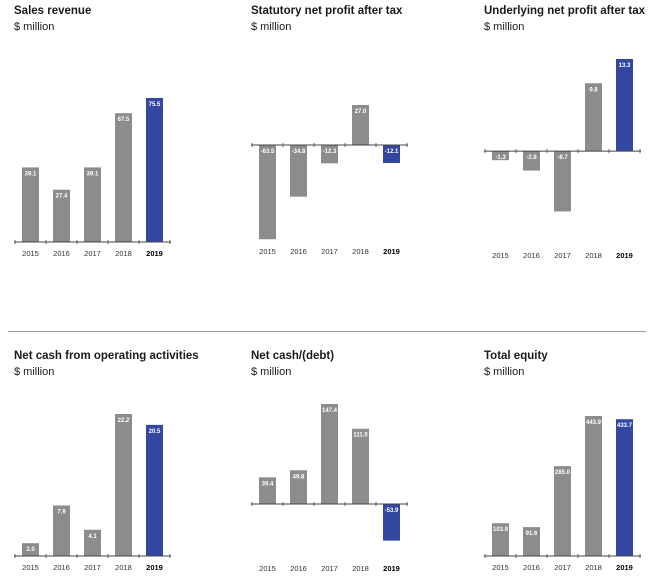 The image size is (655, 585). I want to click on data-label-2016: -2.8, so click(531, 158).